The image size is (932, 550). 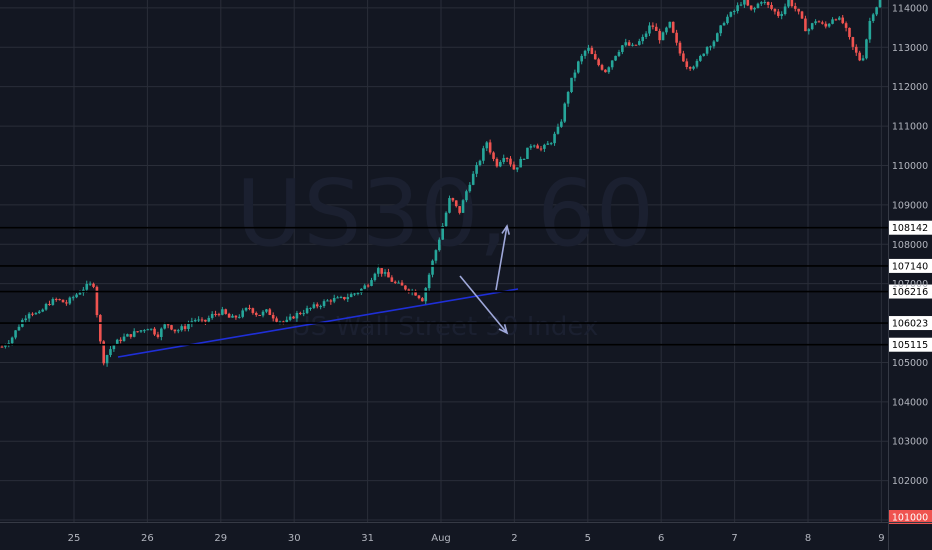 What do you see at coordinates (910, 8) in the screenshot?
I see `y-tick-label: 114000` at bounding box center [910, 8].